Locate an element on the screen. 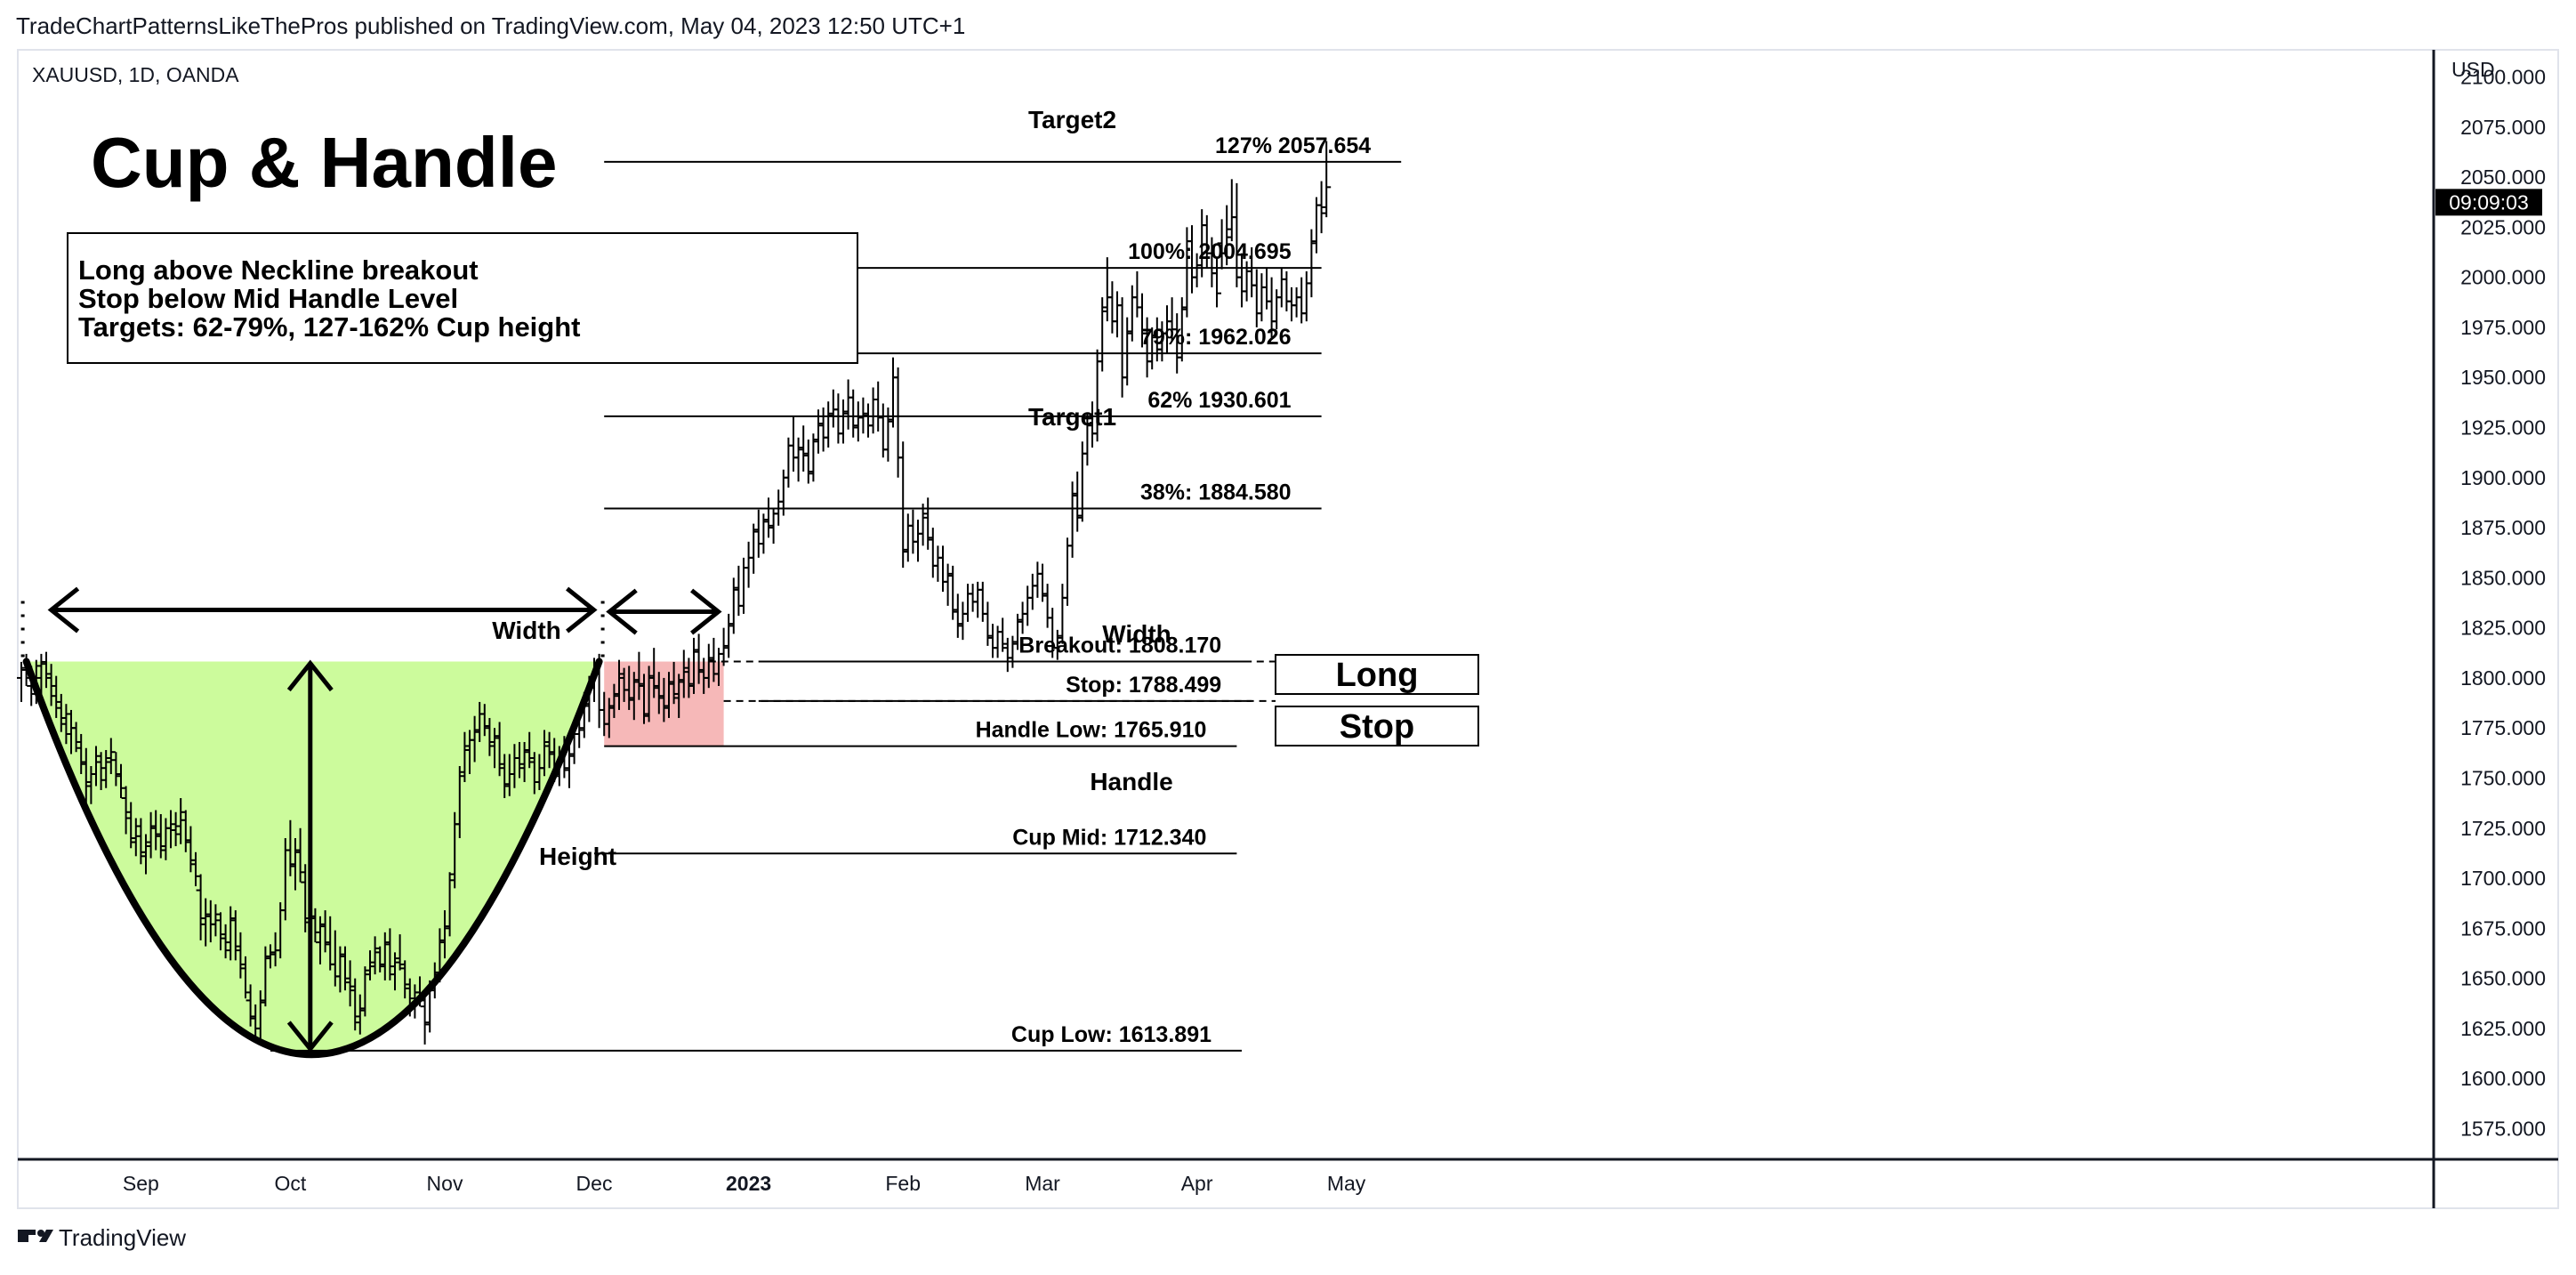 Image resolution: width=2576 pixels, height=1275 pixels. handle-width-arrow-head-left is located at coordinates (622, 611).